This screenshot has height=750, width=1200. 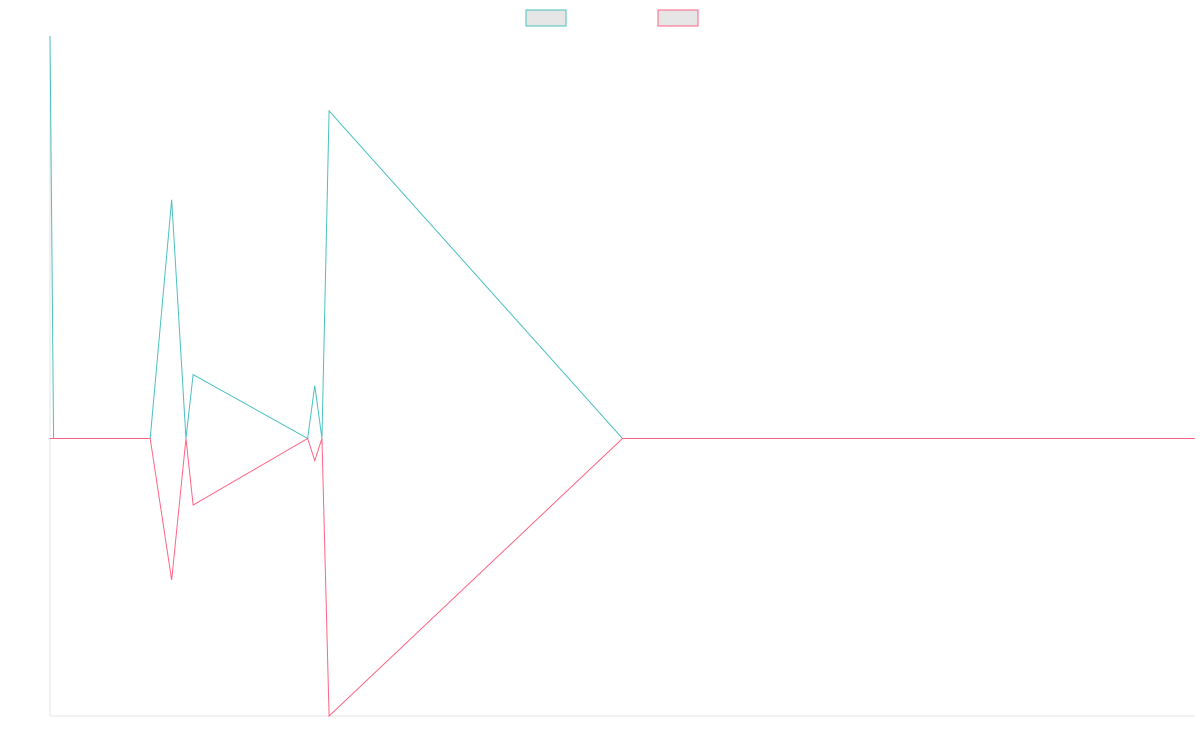 I want to click on legend, so click(x=612, y=18).